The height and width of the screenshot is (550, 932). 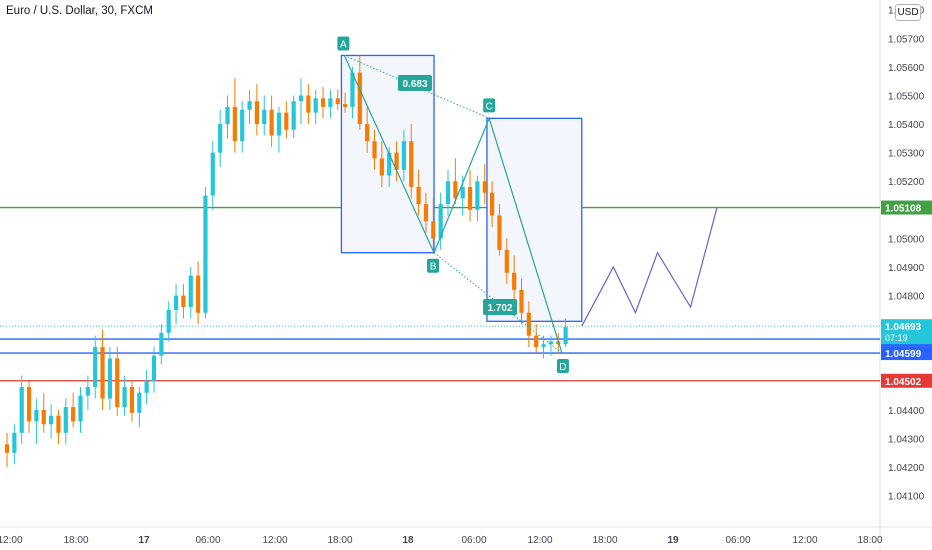 I want to click on currency-button: USD, so click(x=908, y=12).